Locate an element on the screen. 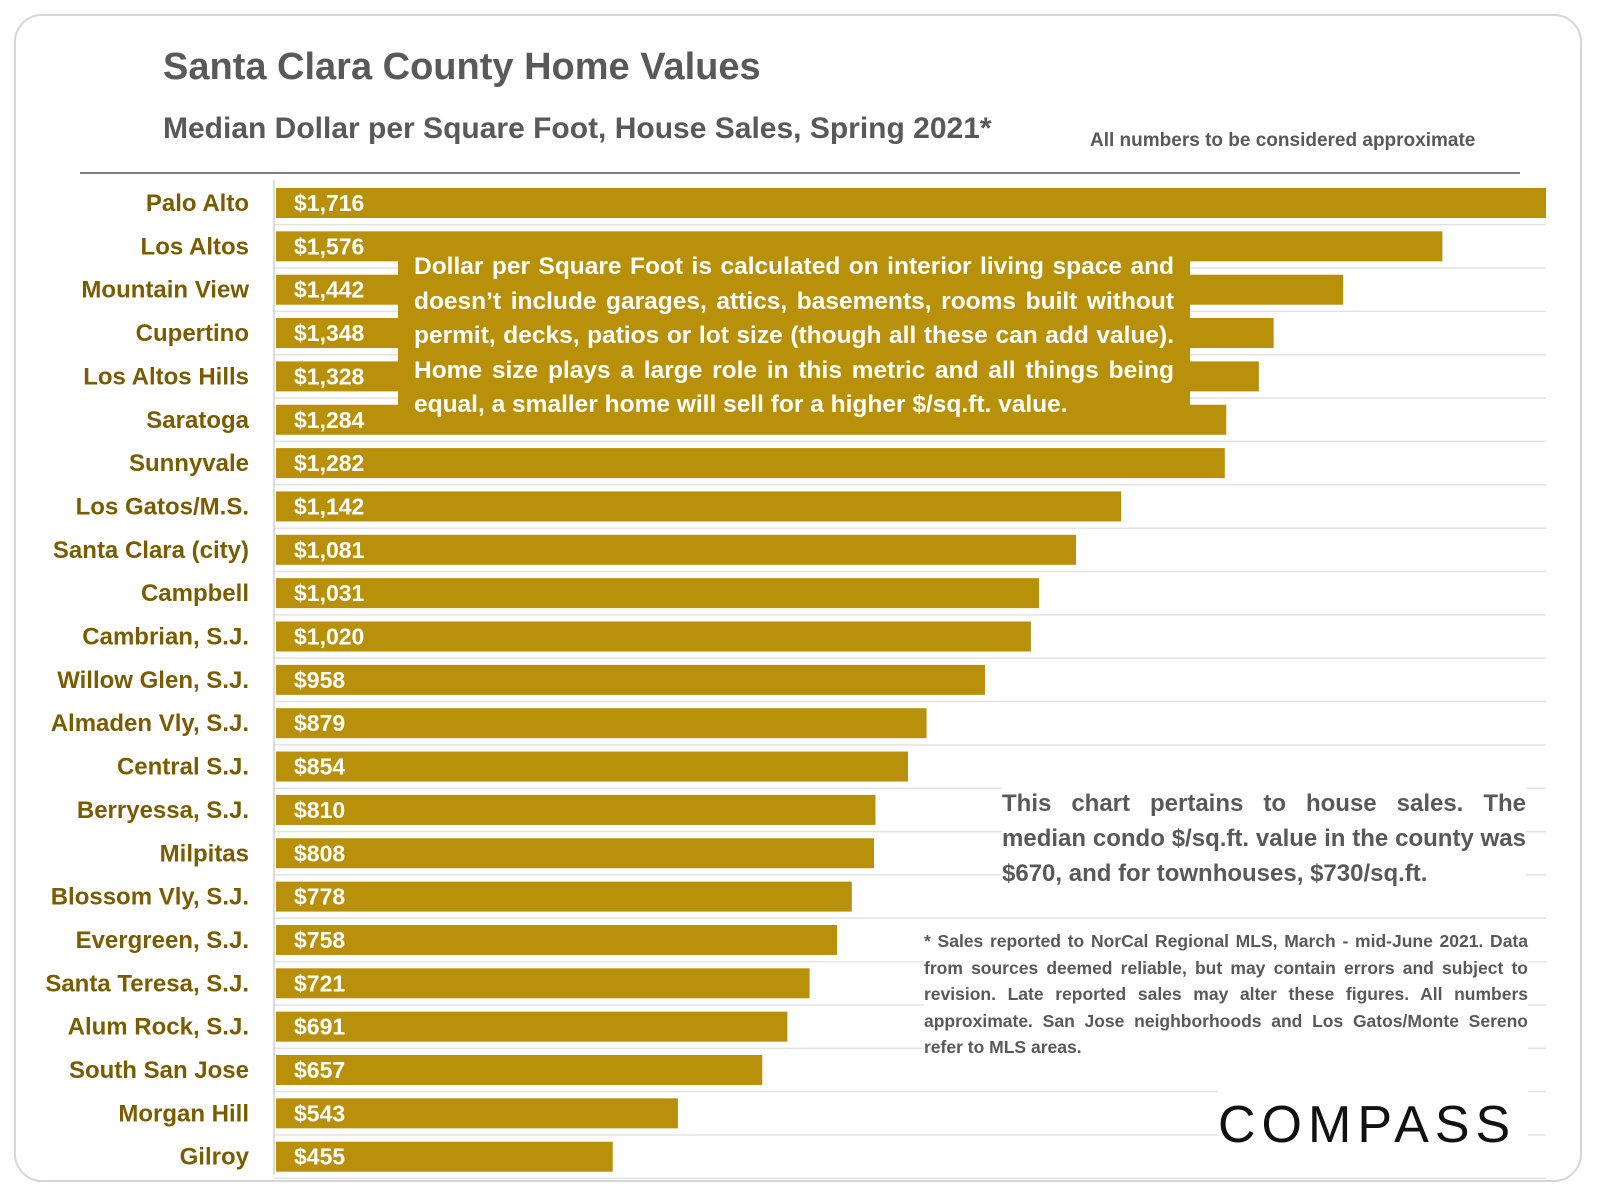 The image size is (1600, 1200). value-label: $455 is located at coordinates (319, 1157).